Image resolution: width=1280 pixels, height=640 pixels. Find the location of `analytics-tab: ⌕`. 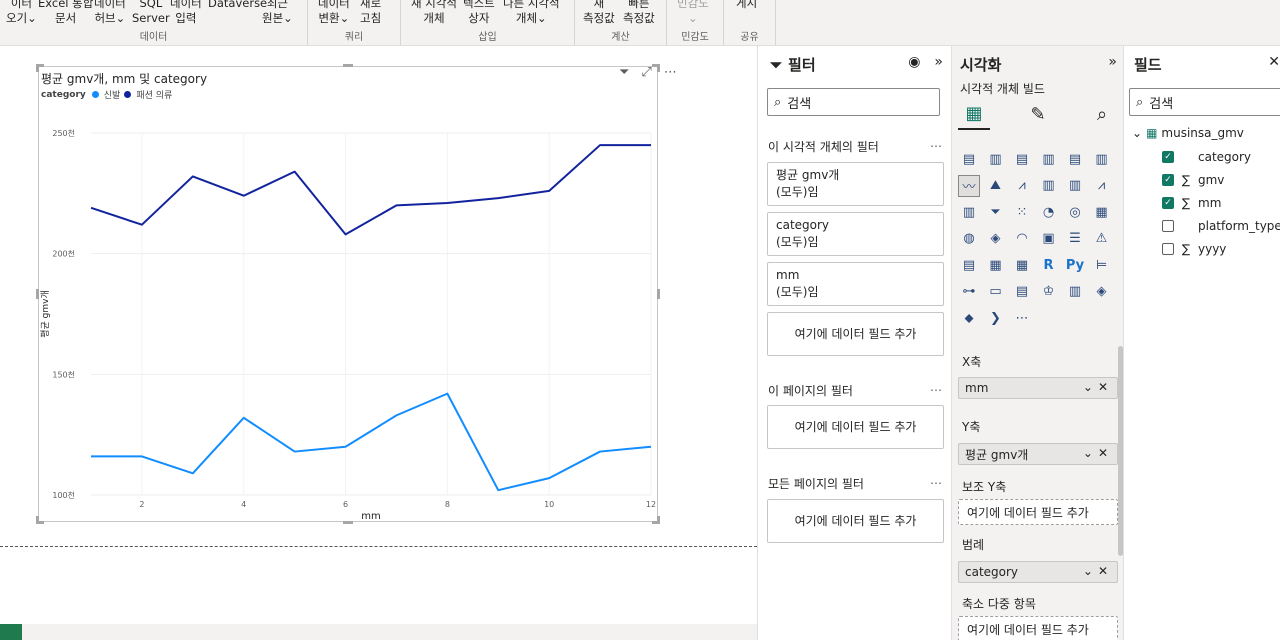

analytics-tab: ⌕ is located at coordinates (1102, 114).